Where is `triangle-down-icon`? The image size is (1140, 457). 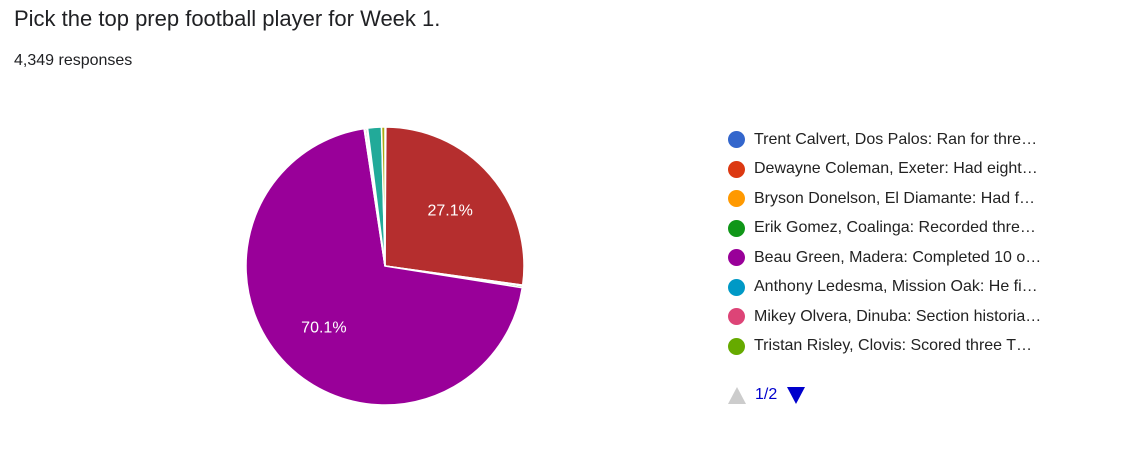 triangle-down-icon is located at coordinates (796, 395).